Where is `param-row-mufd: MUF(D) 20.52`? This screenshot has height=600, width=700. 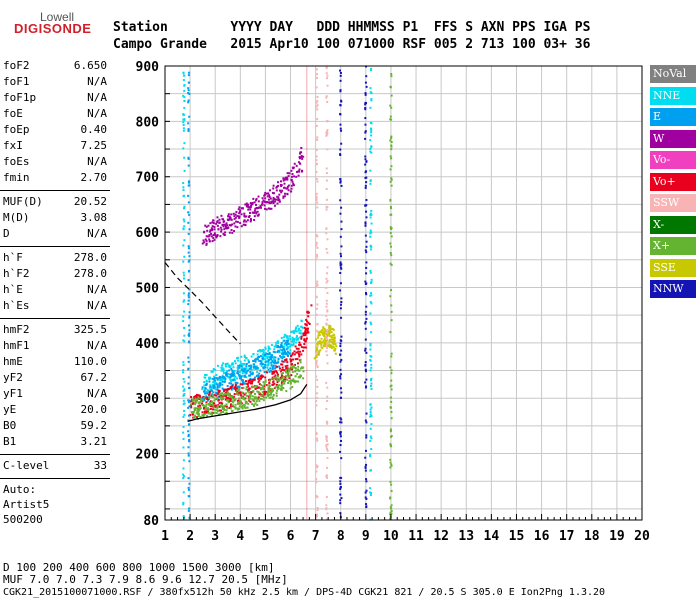
param-row-mufd: MUF(D) 20.52 is located at coordinates (55, 203).